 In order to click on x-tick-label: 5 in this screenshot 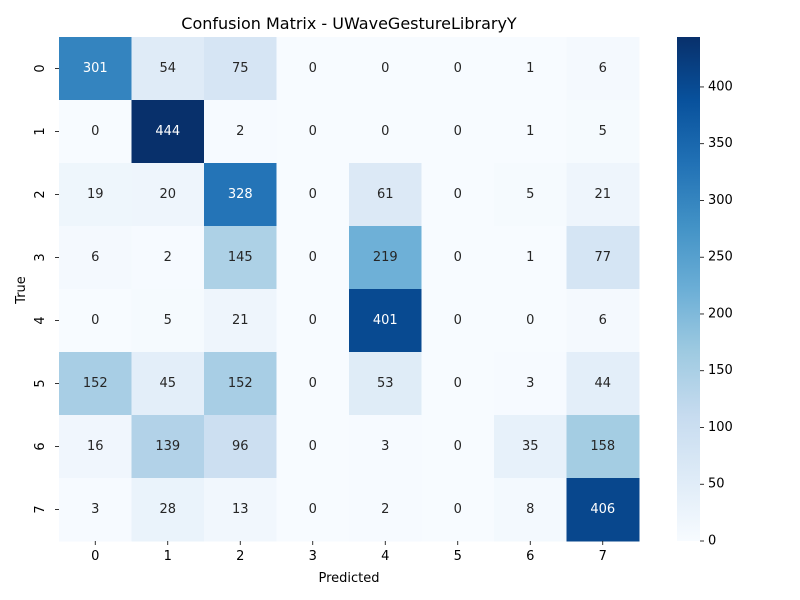, I will do `click(458, 556)`.